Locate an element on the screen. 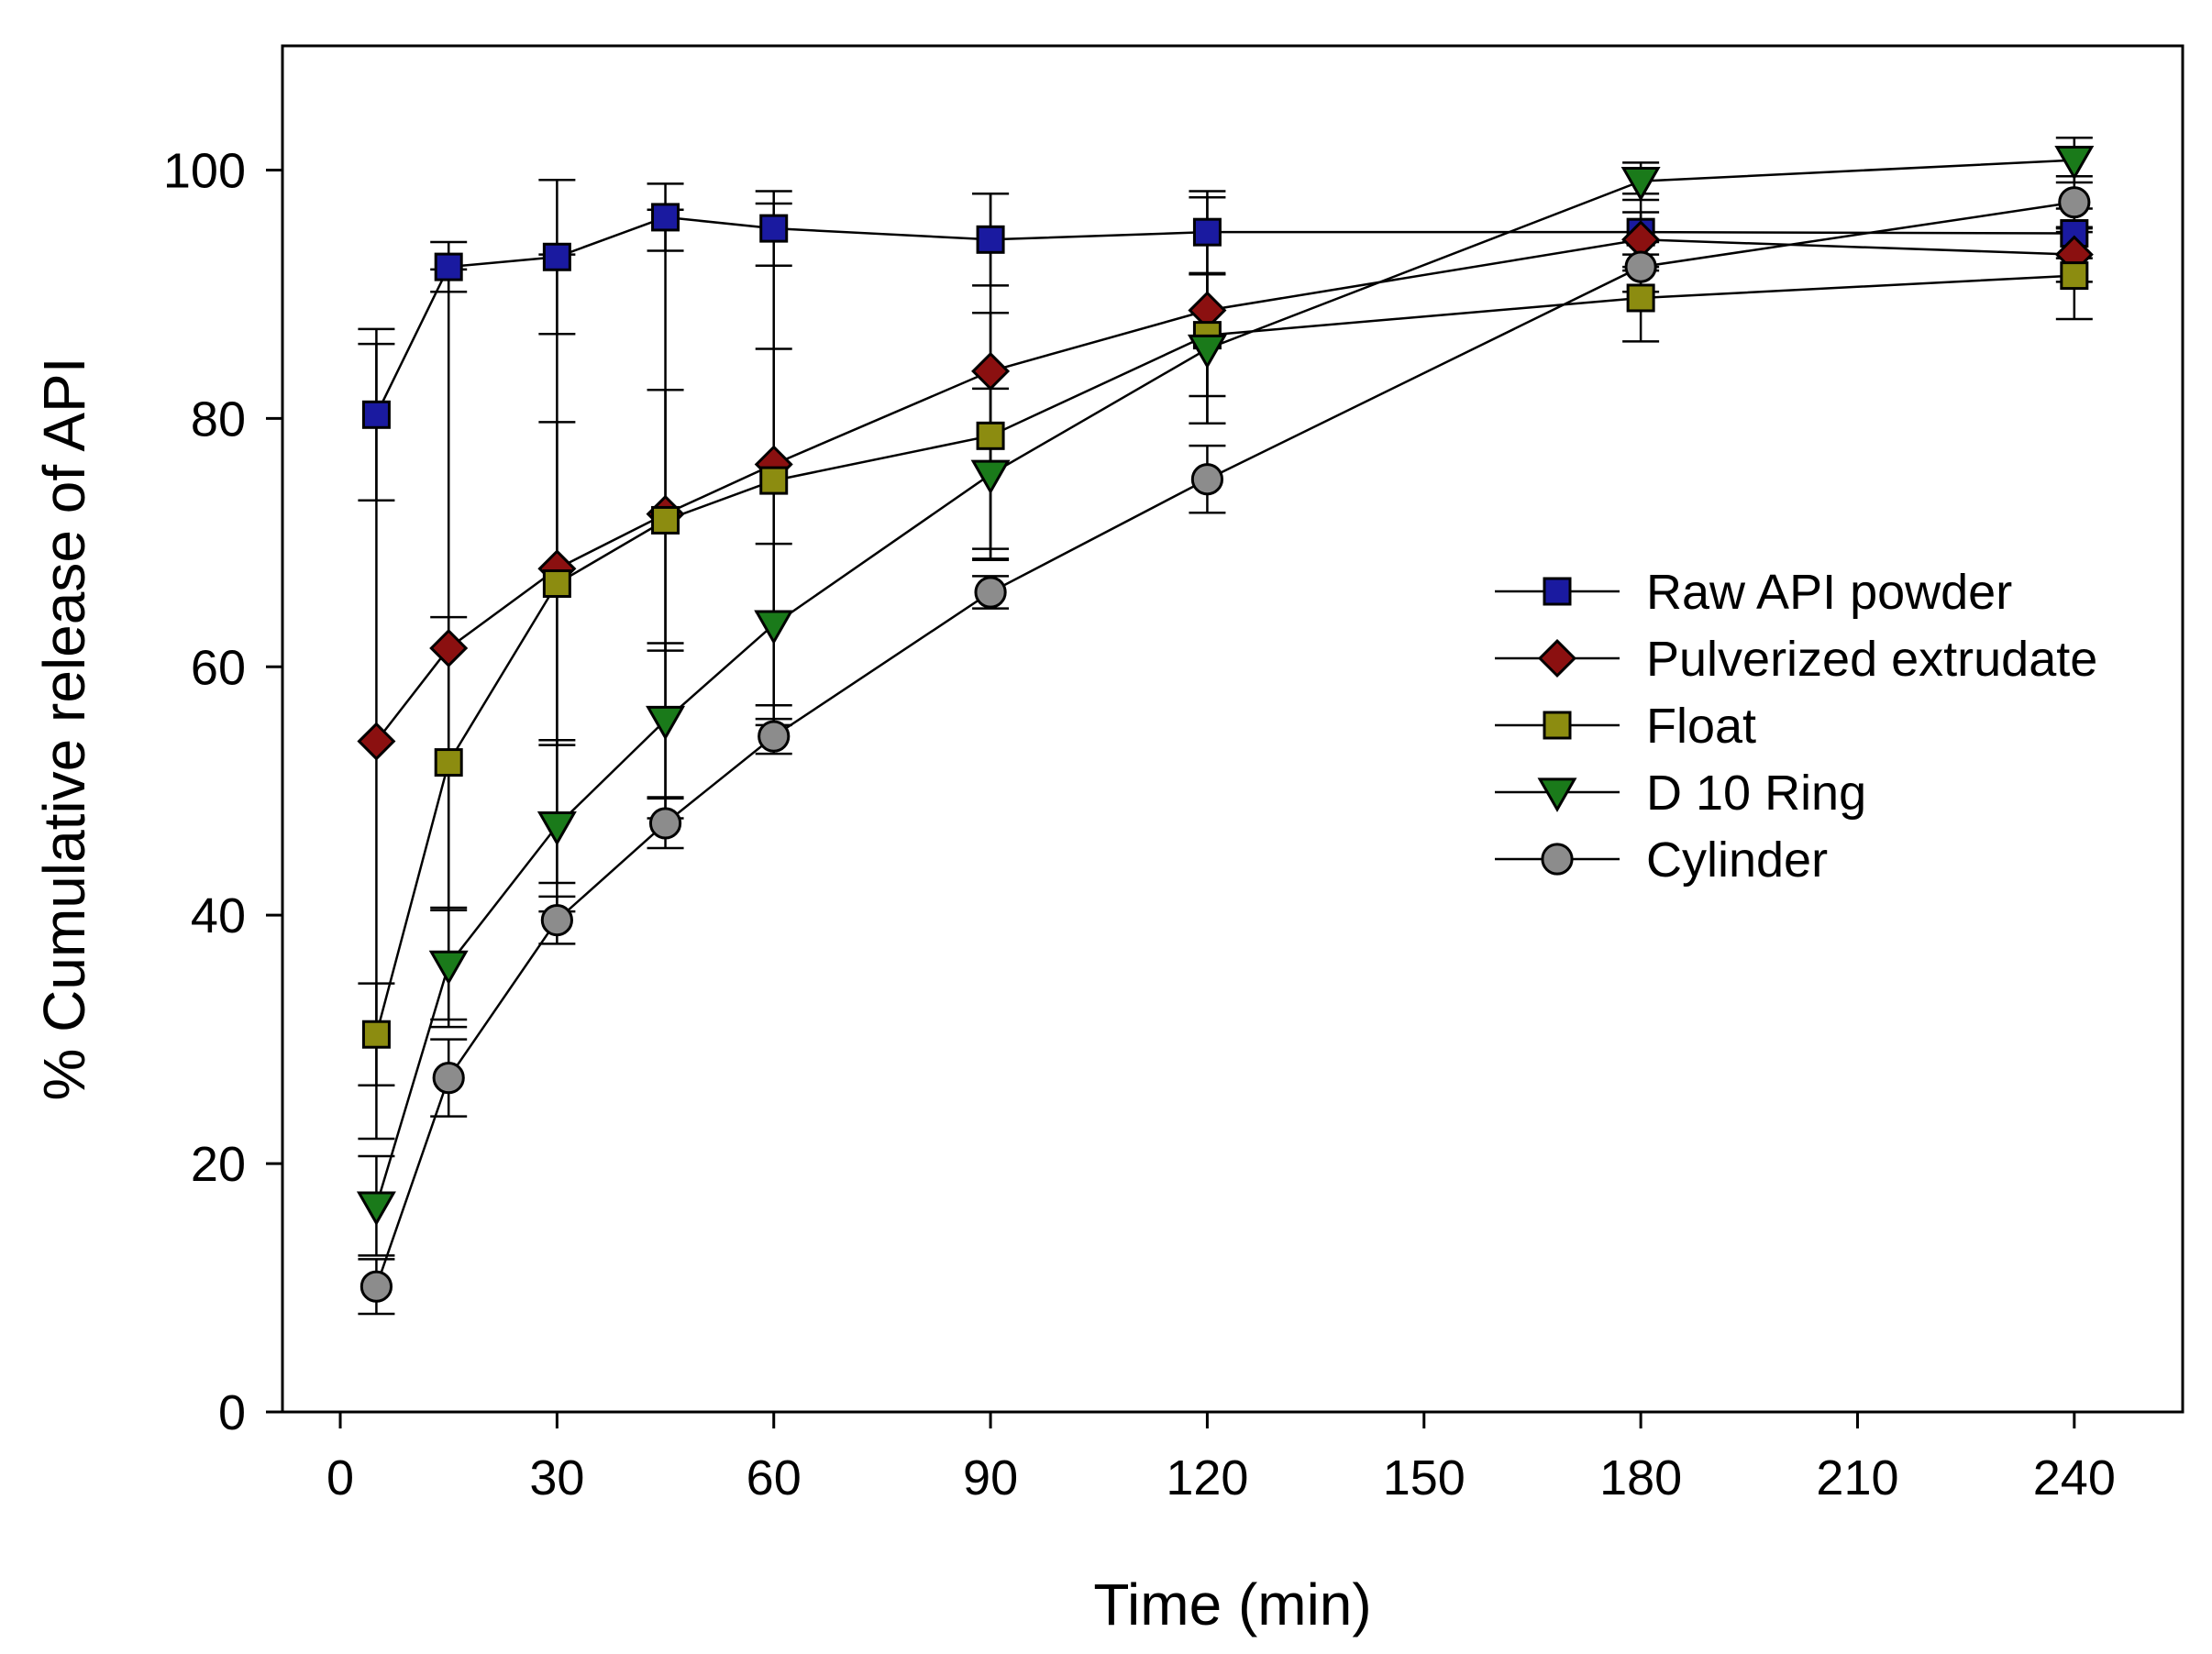  legend-label: Raw API powder is located at coordinates (1829, 592).